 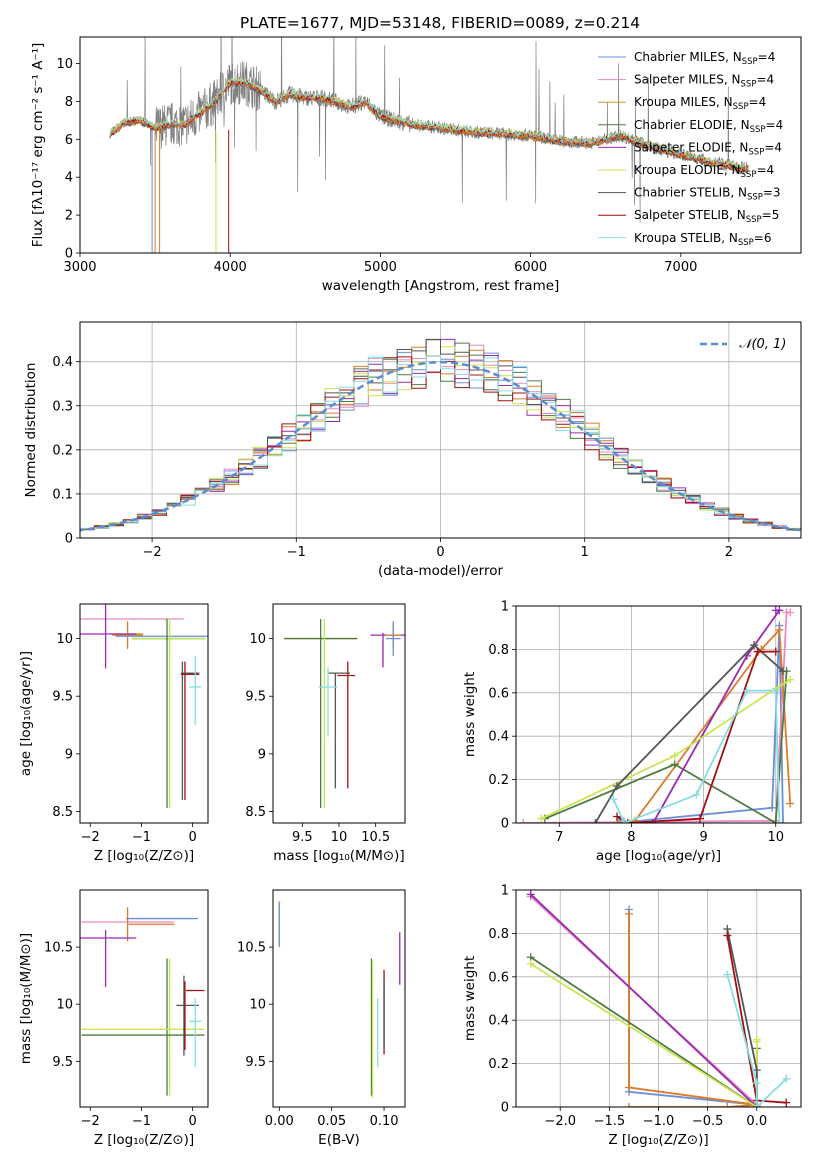 What do you see at coordinates (255, 812) in the screenshot?
I see `y-tick-label: 8.5` at bounding box center [255, 812].